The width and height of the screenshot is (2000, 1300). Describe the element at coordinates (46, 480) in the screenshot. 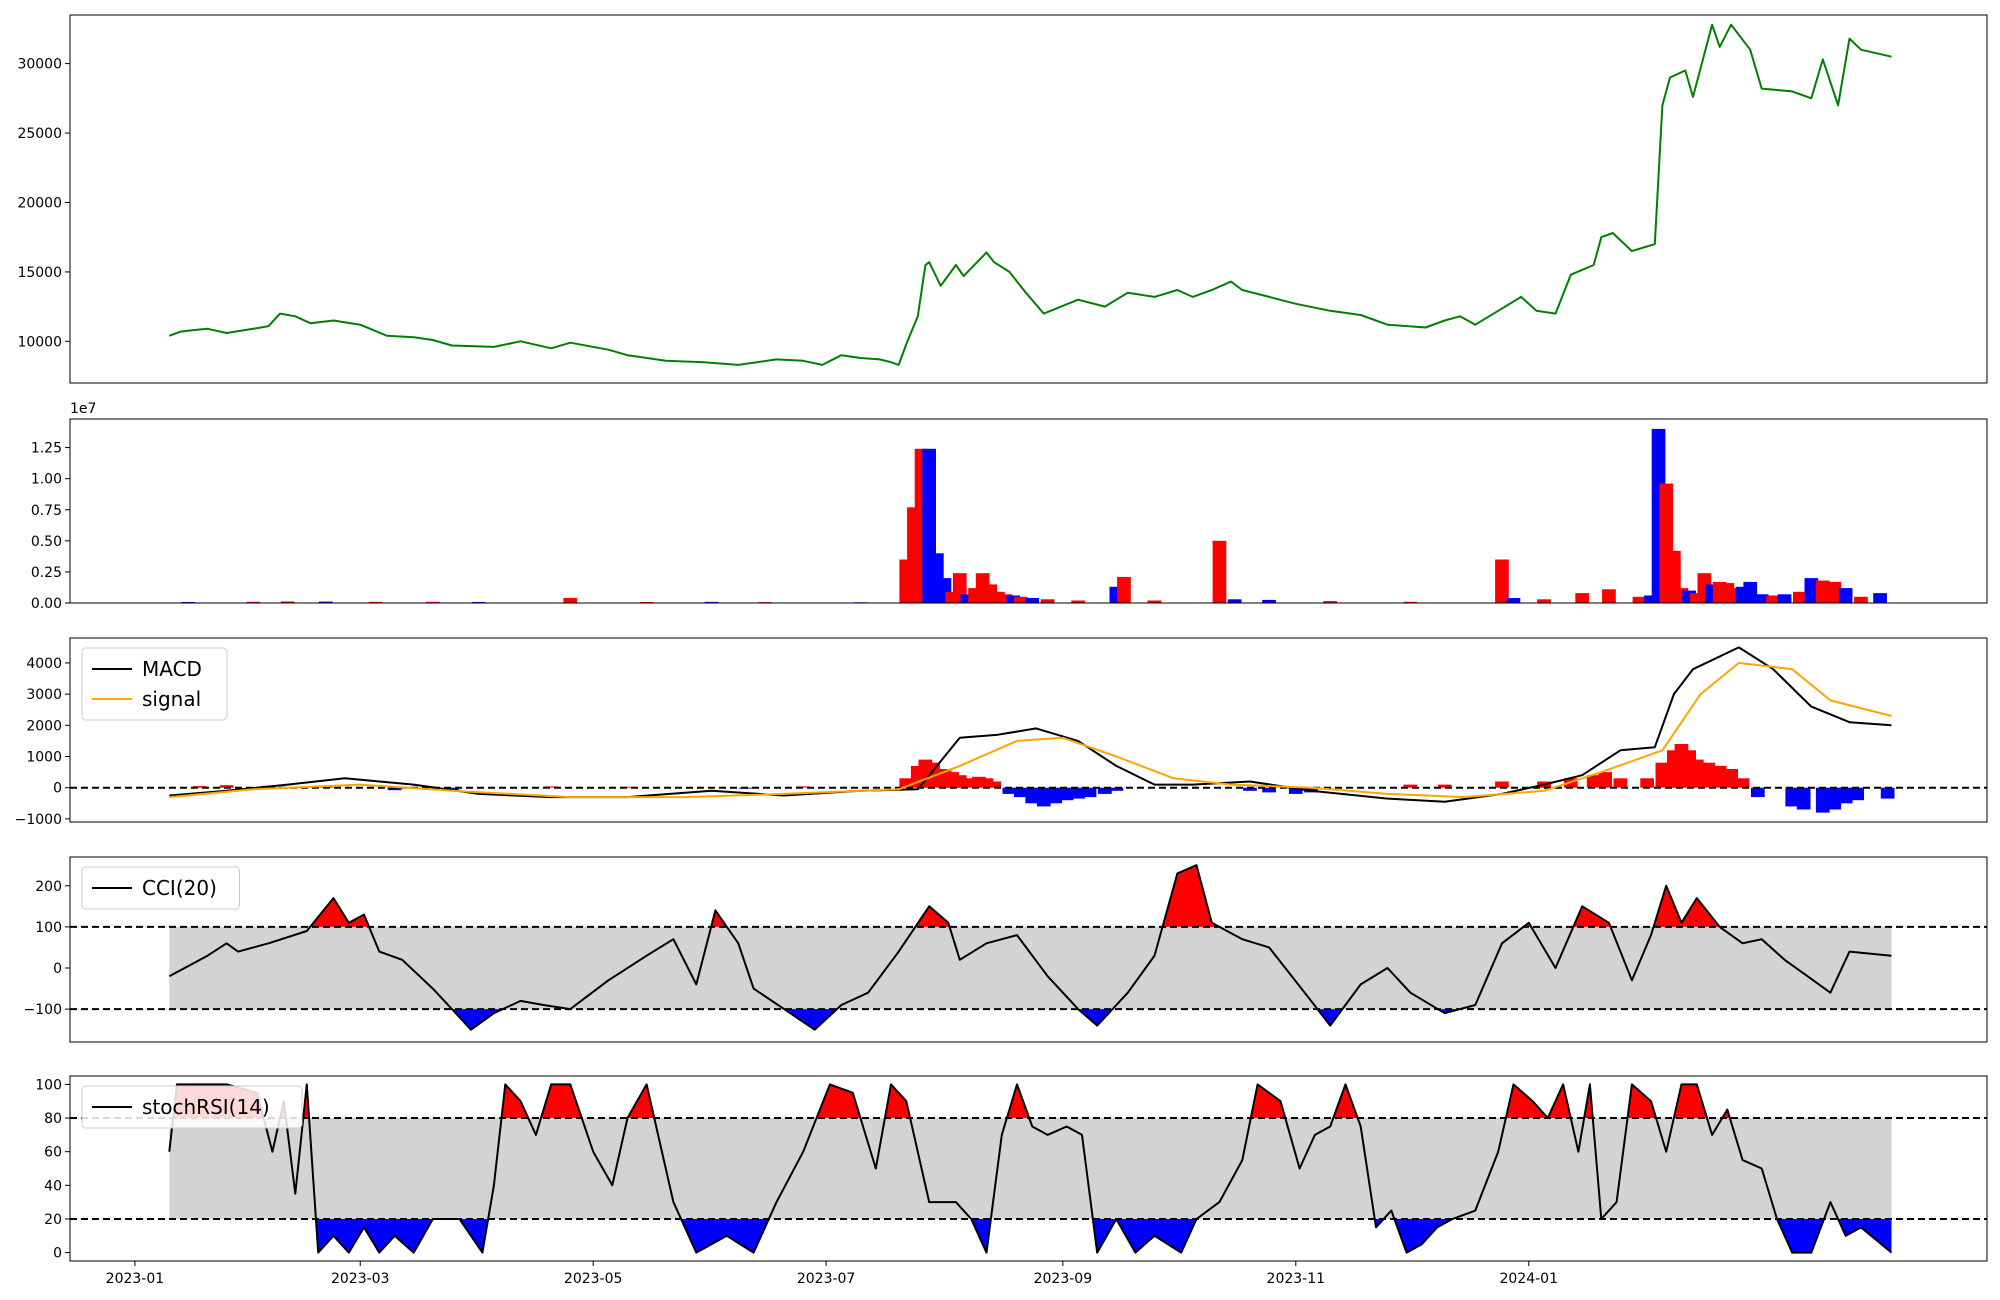

I see `y-tick-label: 1.00` at that location.